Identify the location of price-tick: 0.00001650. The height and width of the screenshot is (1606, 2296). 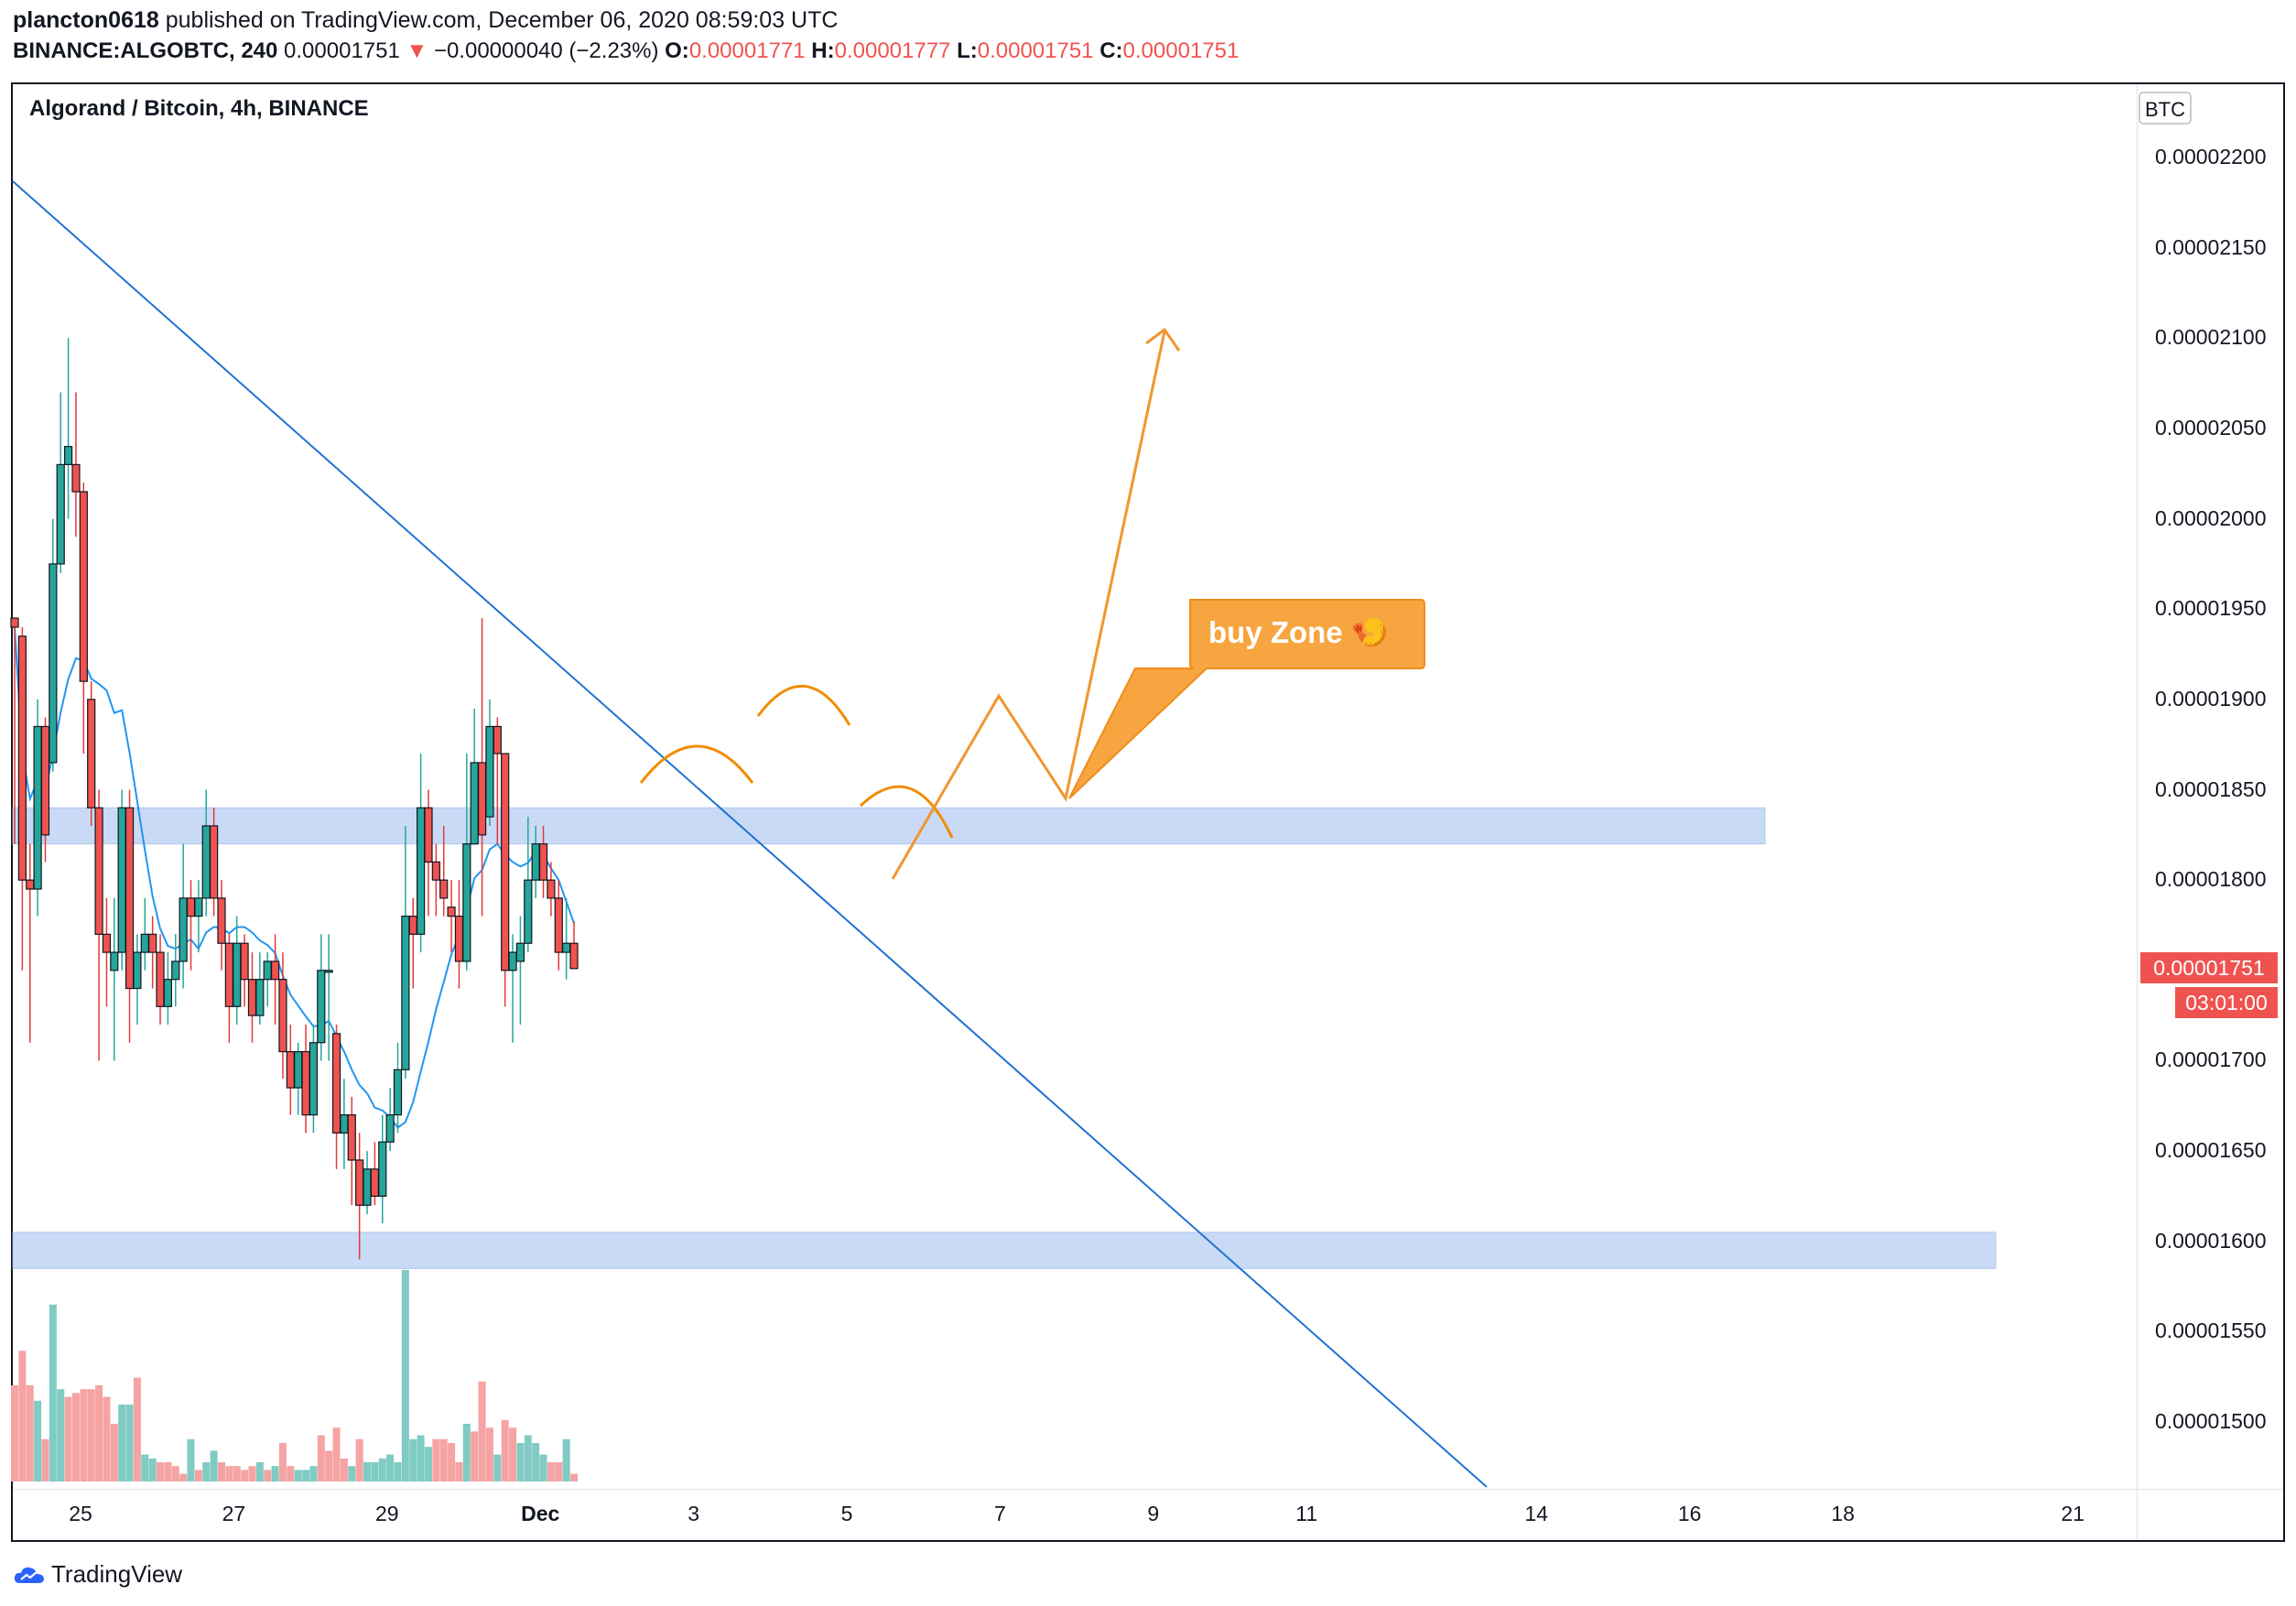
(2211, 1150).